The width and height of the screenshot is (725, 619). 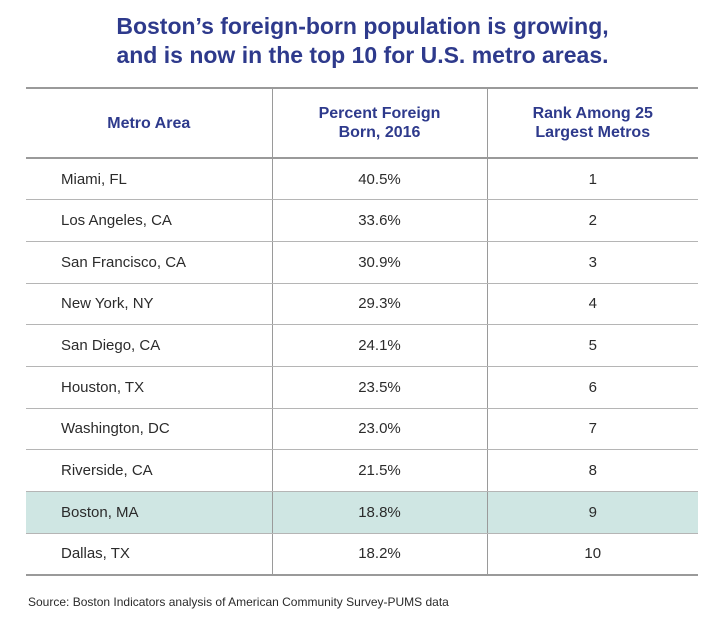 I want to click on cell-rank: 1, so click(x=592, y=179).